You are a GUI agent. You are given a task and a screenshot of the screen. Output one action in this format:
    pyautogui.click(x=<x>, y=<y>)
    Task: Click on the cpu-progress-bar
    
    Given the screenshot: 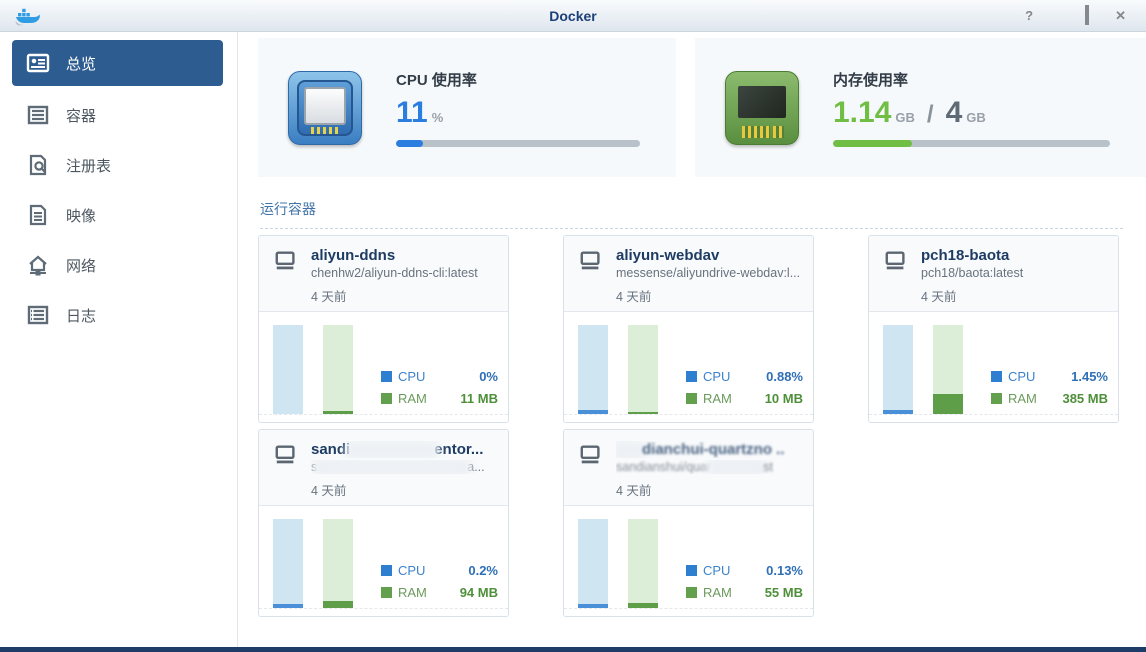 What is the action you would take?
    pyautogui.click(x=518, y=143)
    